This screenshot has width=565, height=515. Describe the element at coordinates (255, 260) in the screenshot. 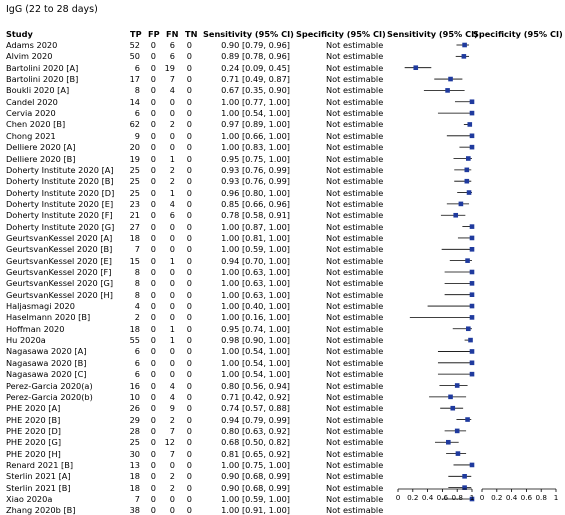

I see `sensitivity-ci-text: 0.94 [0.70, 1.00]` at that location.